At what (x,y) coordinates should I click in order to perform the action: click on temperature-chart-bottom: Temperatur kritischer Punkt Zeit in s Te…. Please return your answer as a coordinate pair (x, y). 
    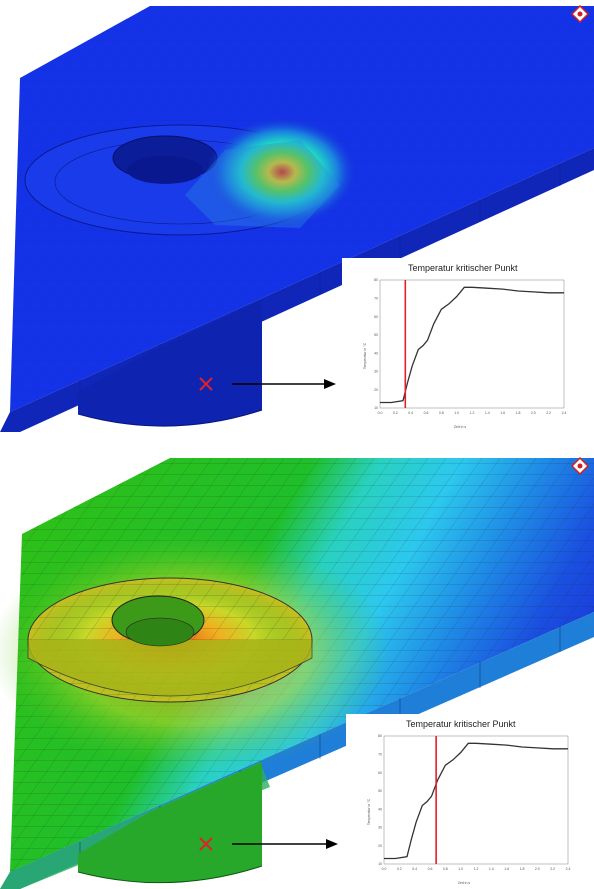
    Looking at the image, I should click on (461, 800).